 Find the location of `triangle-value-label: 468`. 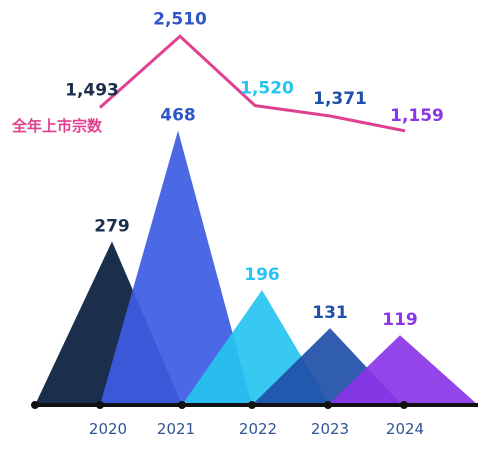

triangle-value-label: 468 is located at coordinates (178, 116).